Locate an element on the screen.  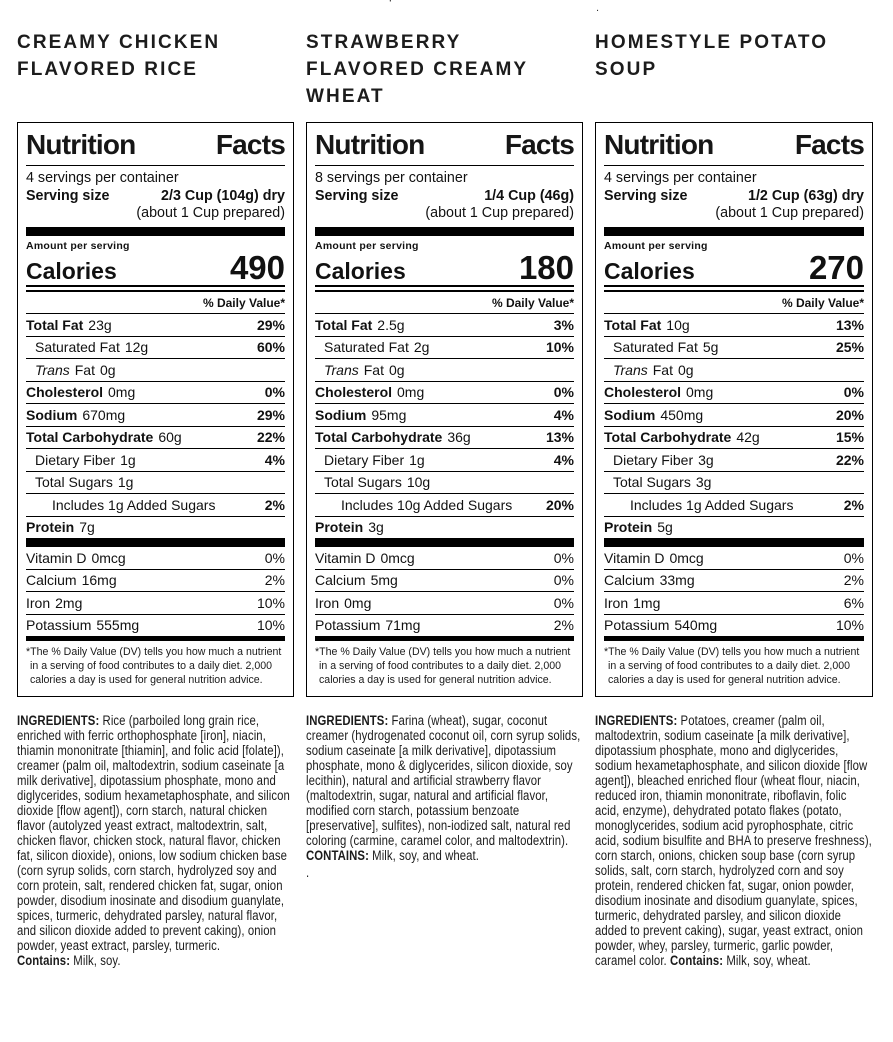
contains-line: CONTAINS: Milk, soy, and wheat. is located at coordinates (444, 855).